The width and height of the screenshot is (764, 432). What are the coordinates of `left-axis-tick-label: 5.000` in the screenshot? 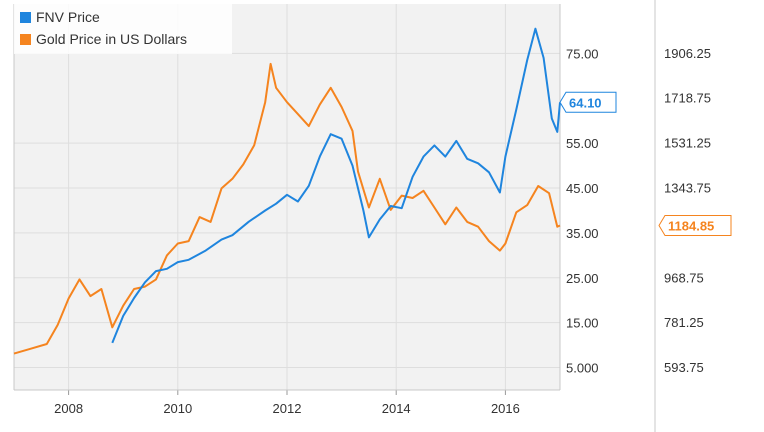 It's located at (582, 368).